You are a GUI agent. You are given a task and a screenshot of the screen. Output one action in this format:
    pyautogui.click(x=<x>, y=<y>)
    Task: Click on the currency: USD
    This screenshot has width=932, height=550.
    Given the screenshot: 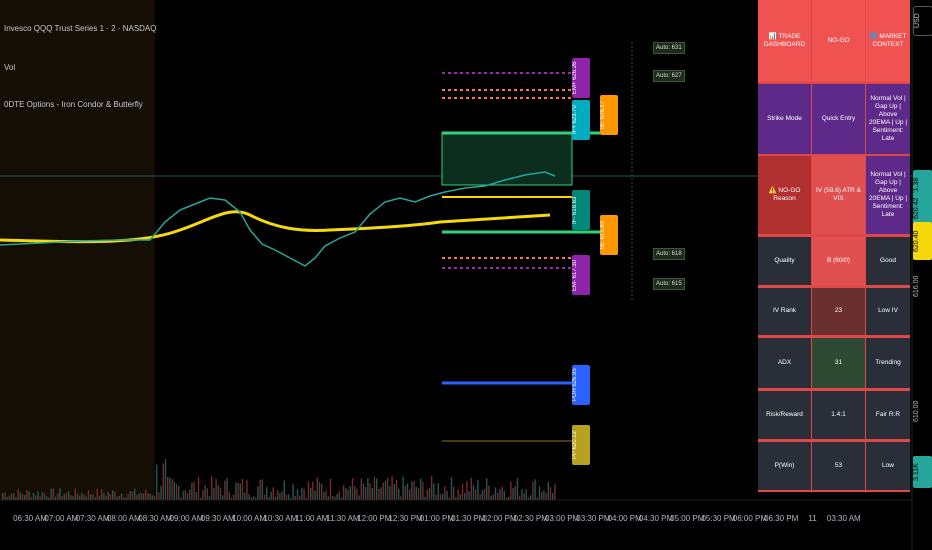 What is the action you would take?
    pyautogui.click(x=922, y=21)
    